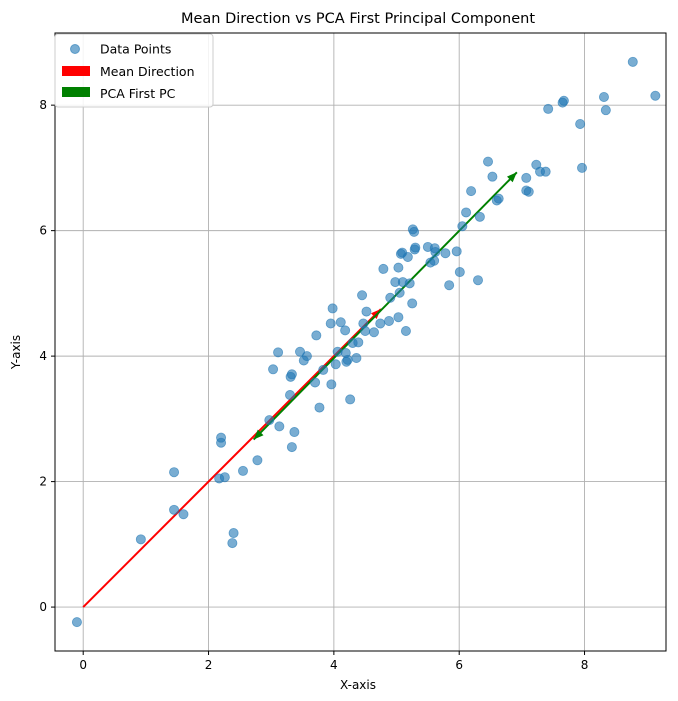 Image resolution: width=678 pixels, height=701 pixels. I want to click on pca-arrowhead-end, so click(511, 177).